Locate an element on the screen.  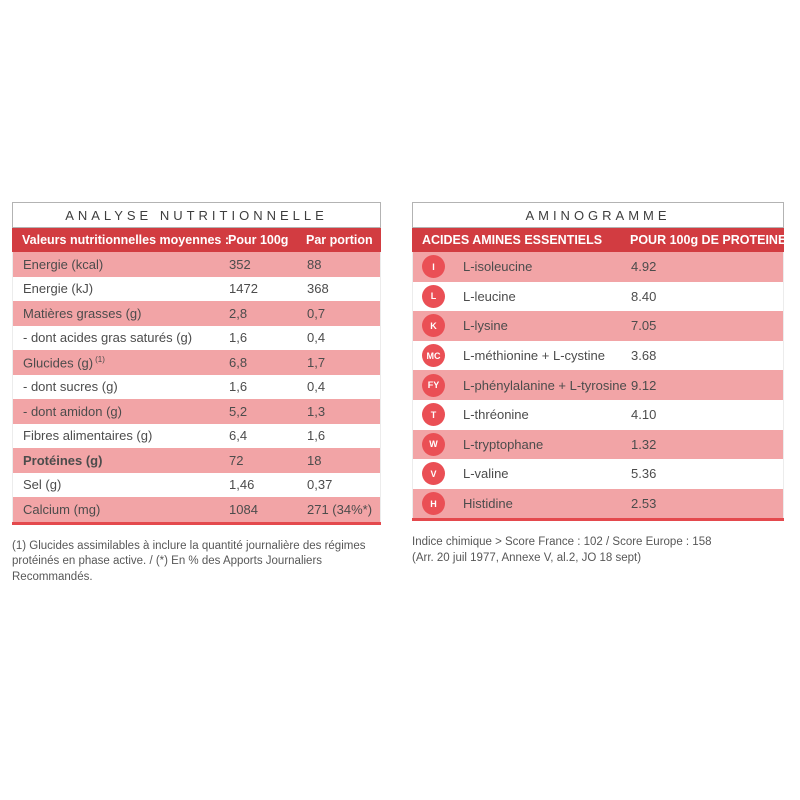
row-value: 5.36 is located at coordinates (644, 474).